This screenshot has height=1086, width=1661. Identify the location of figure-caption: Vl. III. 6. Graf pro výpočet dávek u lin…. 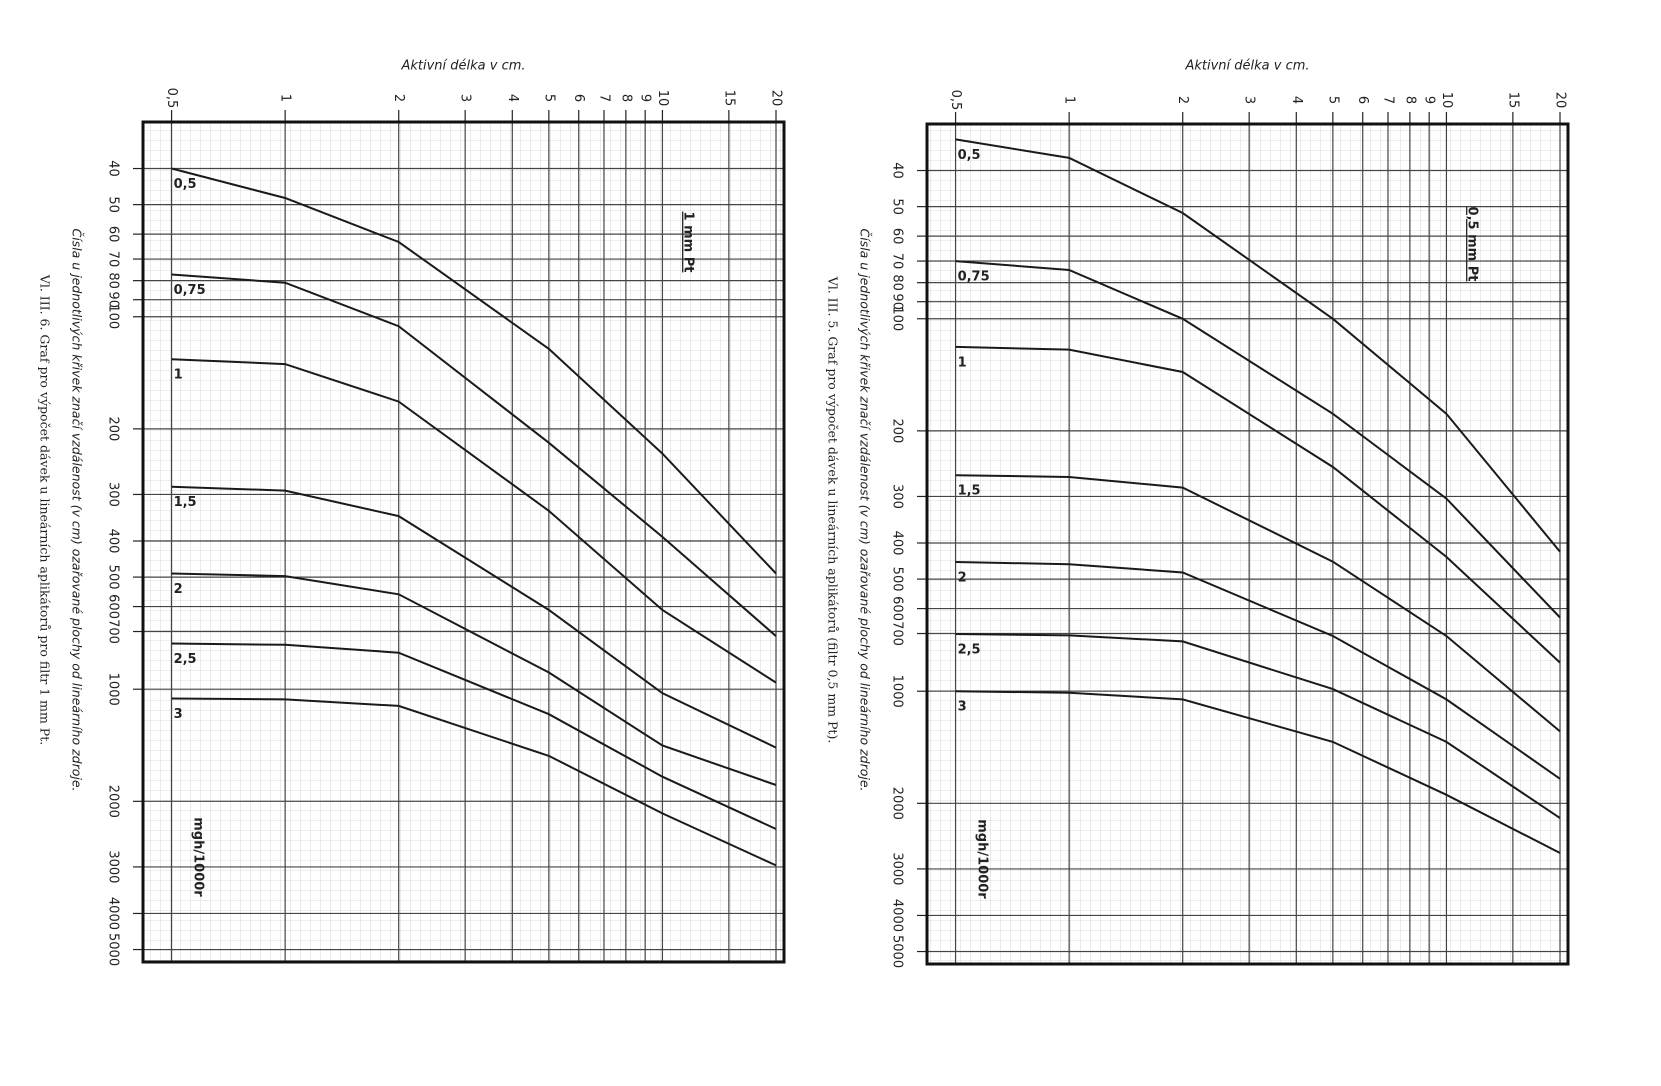
(45, 509).